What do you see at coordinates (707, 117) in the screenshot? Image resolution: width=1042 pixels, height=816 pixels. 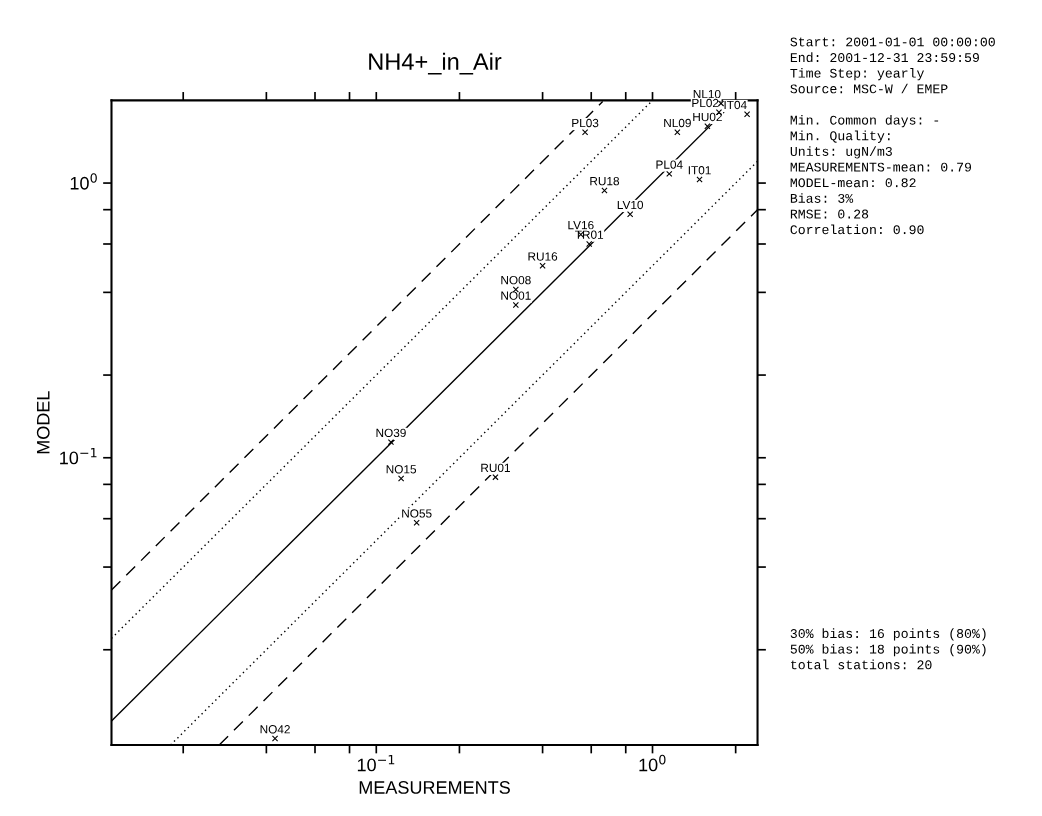 I see `annotation: HU02` at bounding box center [707, 117].